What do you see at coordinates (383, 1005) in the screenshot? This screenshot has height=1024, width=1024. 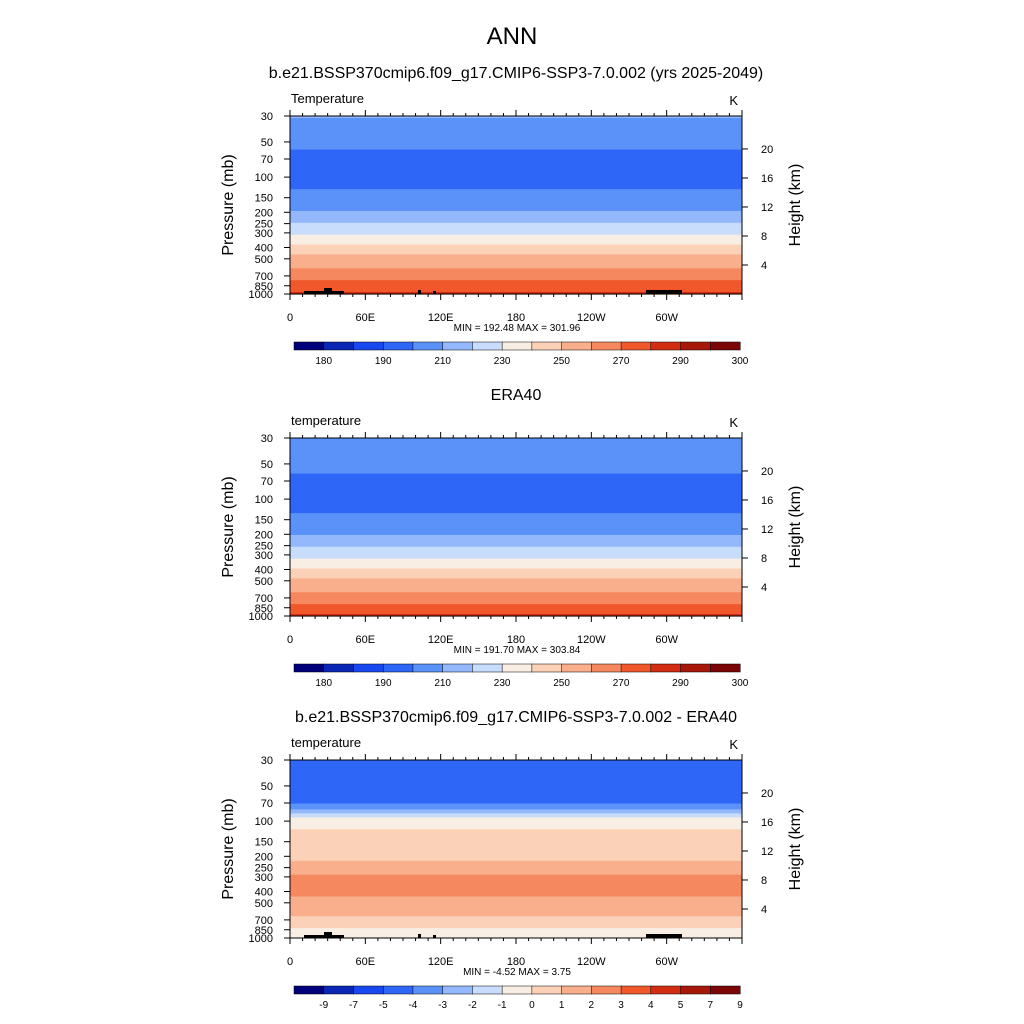 I see `colorbar-label: -5` at bounding box center [383, 1005].